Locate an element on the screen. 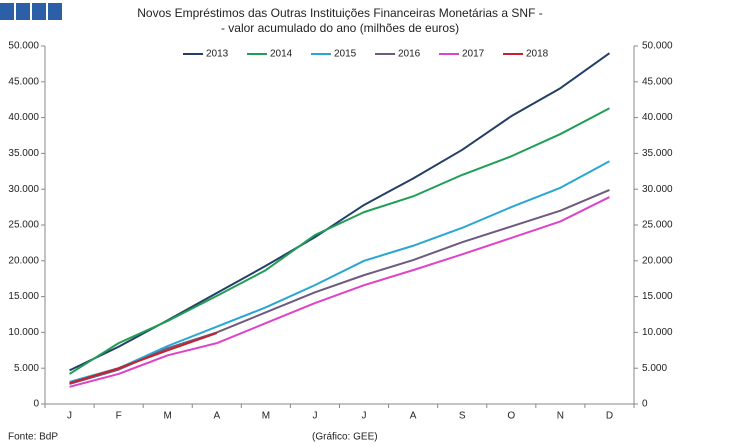 This screenshot has width=750, height=447. legend-label: 2015 is located at coordinates (345, 54).